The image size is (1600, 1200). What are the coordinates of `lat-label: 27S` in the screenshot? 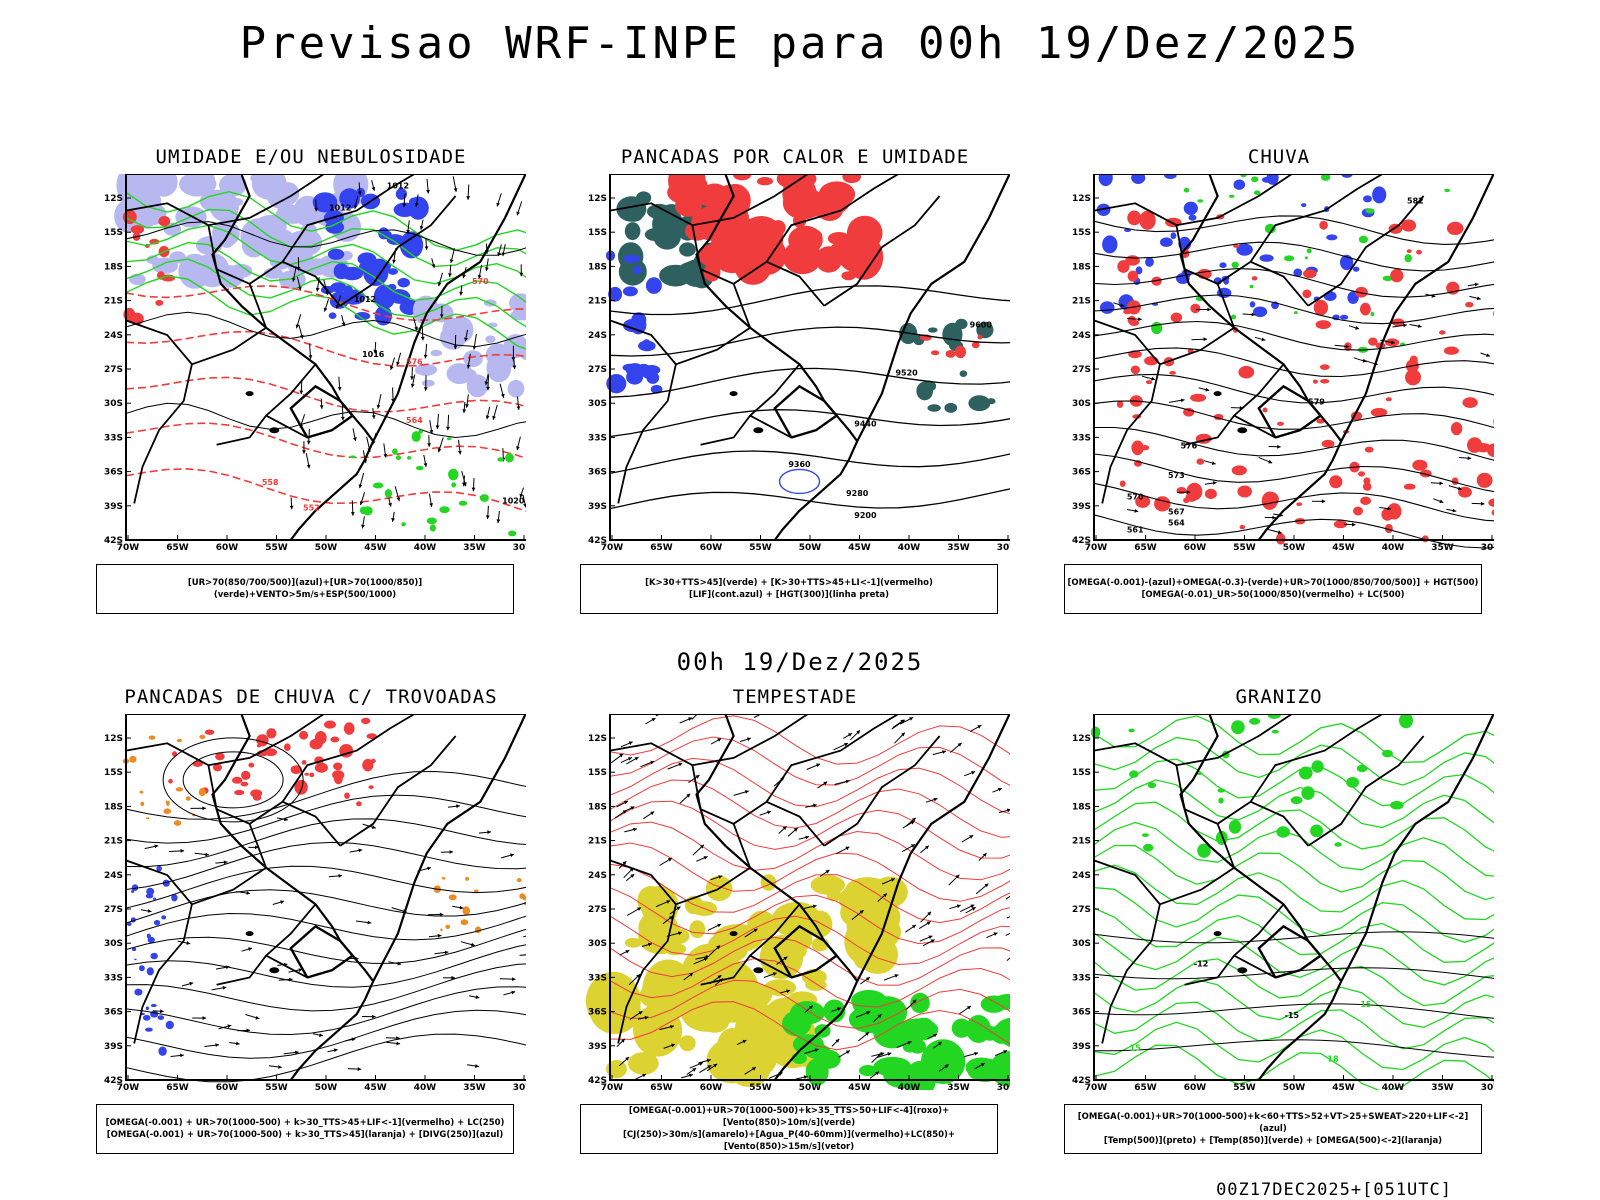 It's located at (1081, 910).